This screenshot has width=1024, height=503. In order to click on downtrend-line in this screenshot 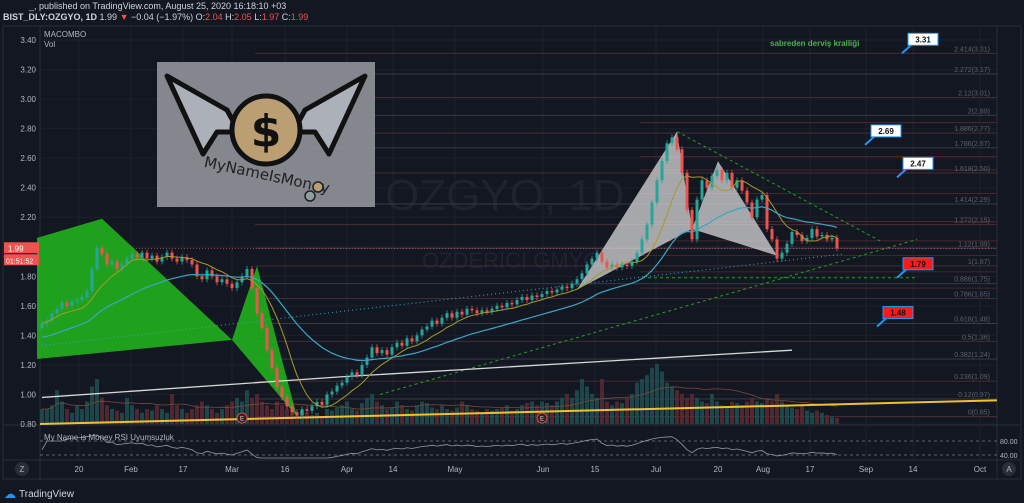, I will do `click(778, 186)`.